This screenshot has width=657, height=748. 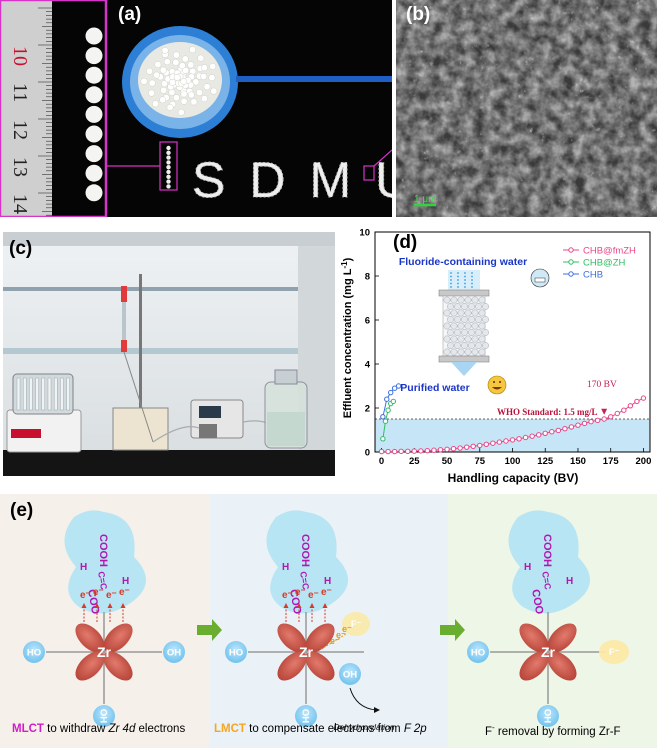 What do you see at coordinates (45, 111) in the screenshot?
I see `ruler-ticks` at bounding box center [45, 111].